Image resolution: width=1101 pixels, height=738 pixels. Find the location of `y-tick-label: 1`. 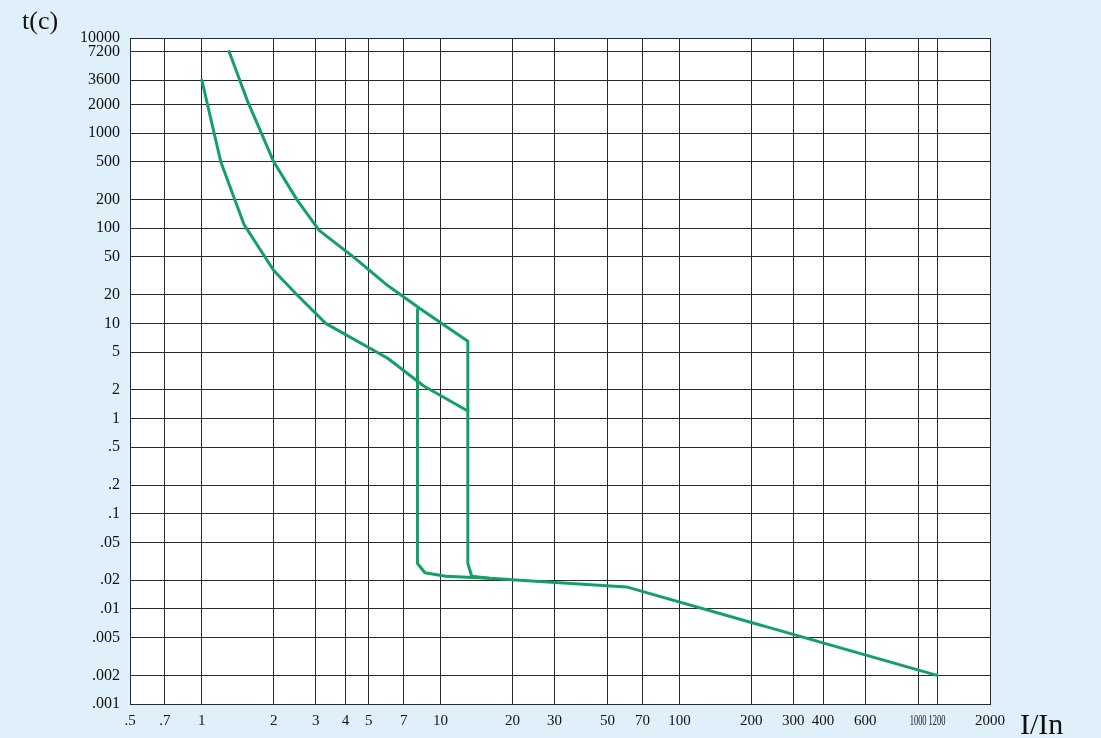

y-tick-label: 1 is located at coordinates (116, 417).